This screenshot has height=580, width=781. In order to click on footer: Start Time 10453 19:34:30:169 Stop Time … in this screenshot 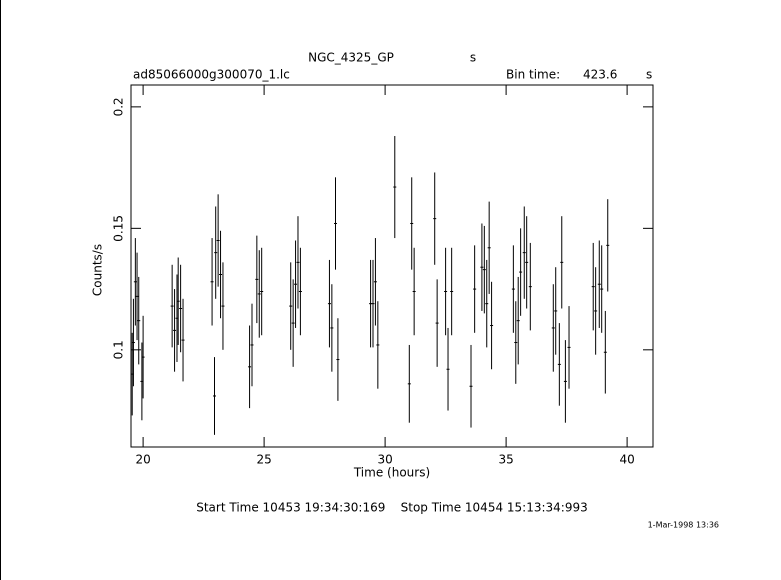, I will do `click(392, 508)`.